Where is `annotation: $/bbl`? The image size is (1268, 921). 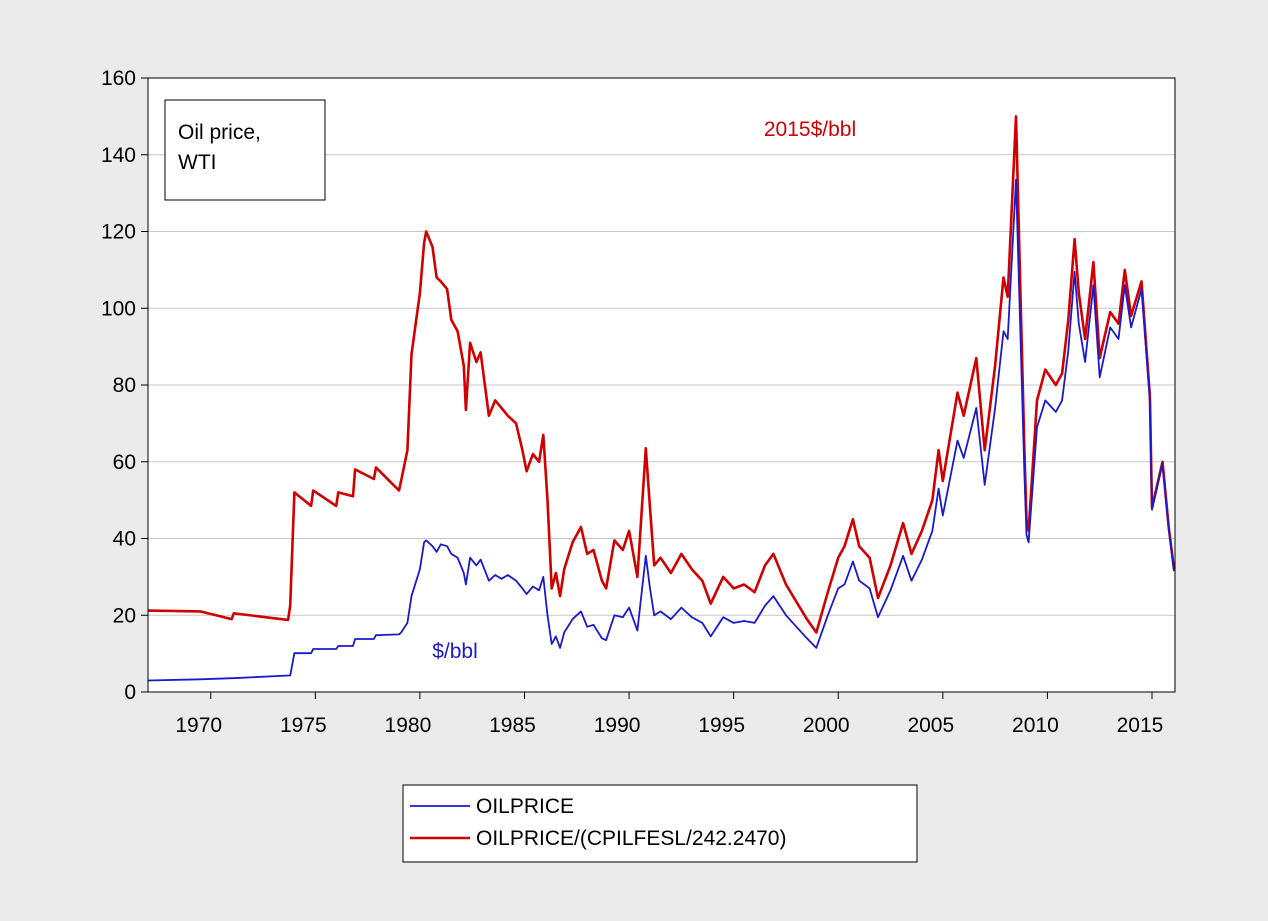
annotation: $/bbl is located at coordinates (455, 651).